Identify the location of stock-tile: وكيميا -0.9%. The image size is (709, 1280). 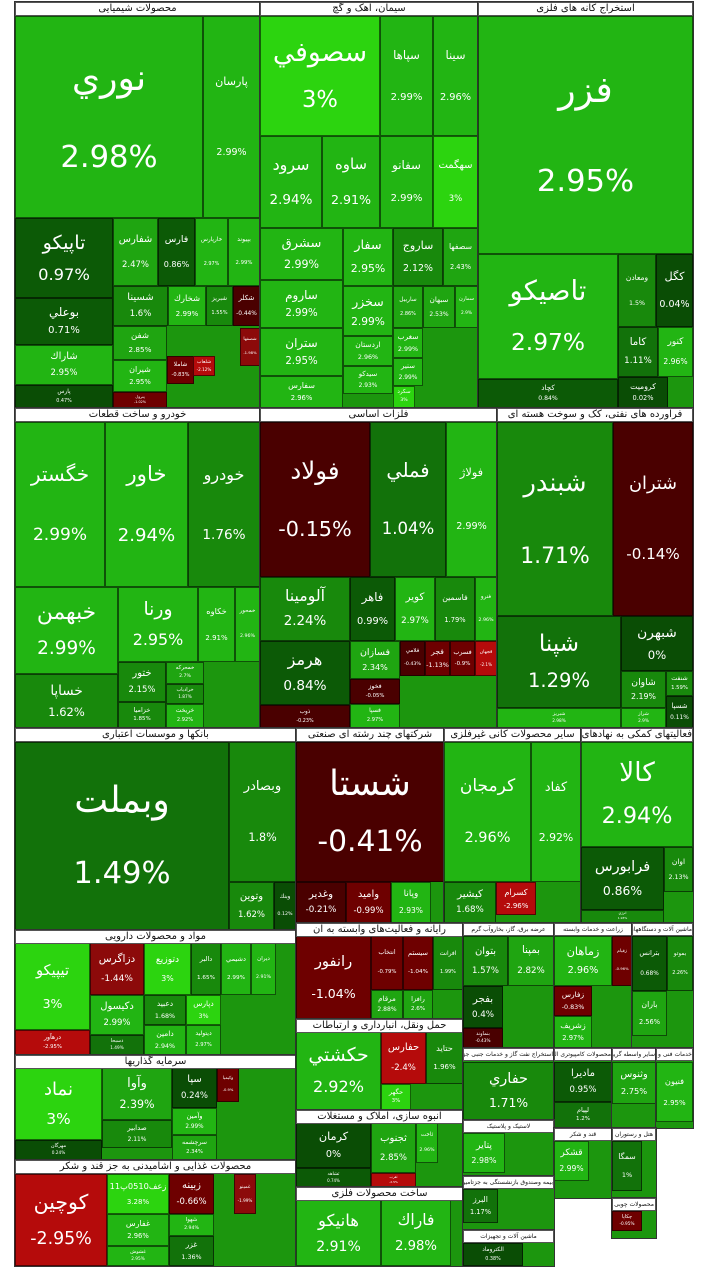
(228, 1085).